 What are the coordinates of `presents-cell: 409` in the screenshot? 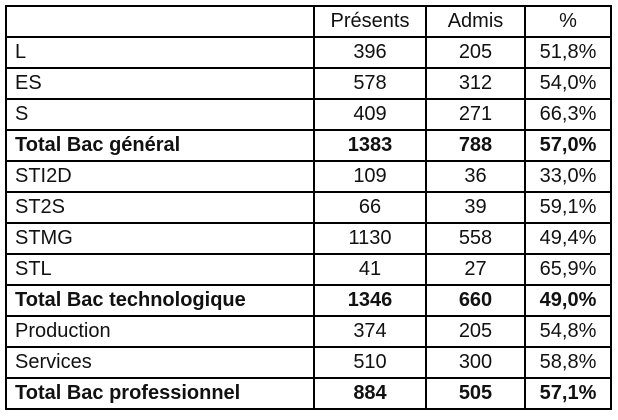 It's located at (370, 114).